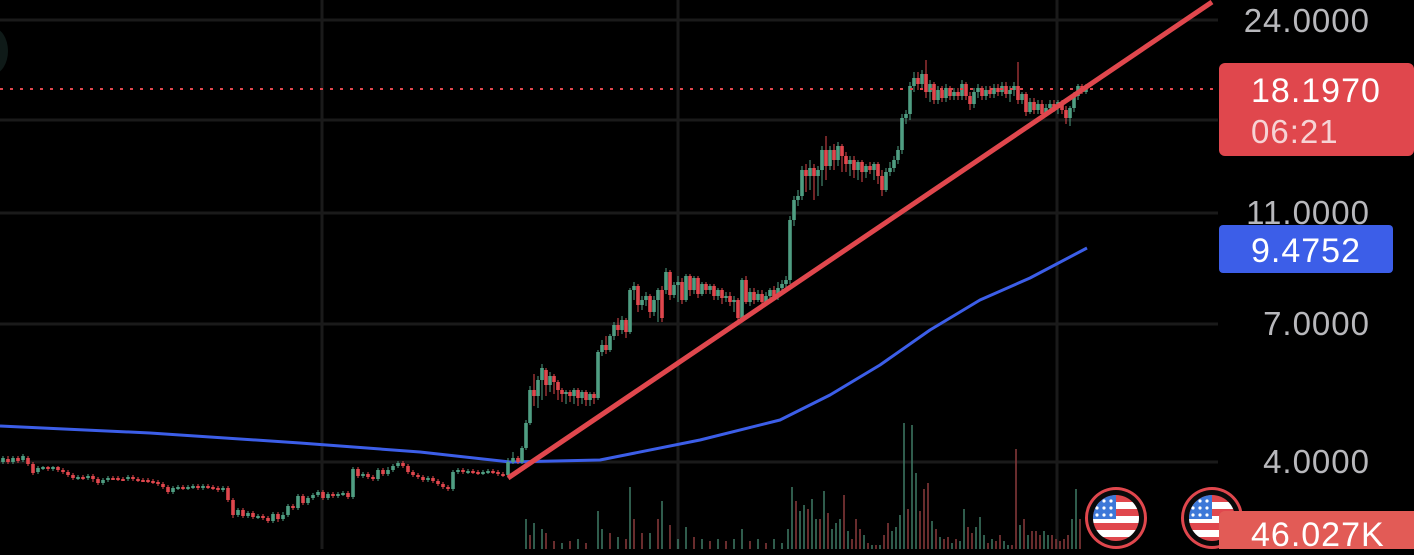 The image size is (1414, 555). I want to click on volume-value: 46.027K, so click(1318, 535).